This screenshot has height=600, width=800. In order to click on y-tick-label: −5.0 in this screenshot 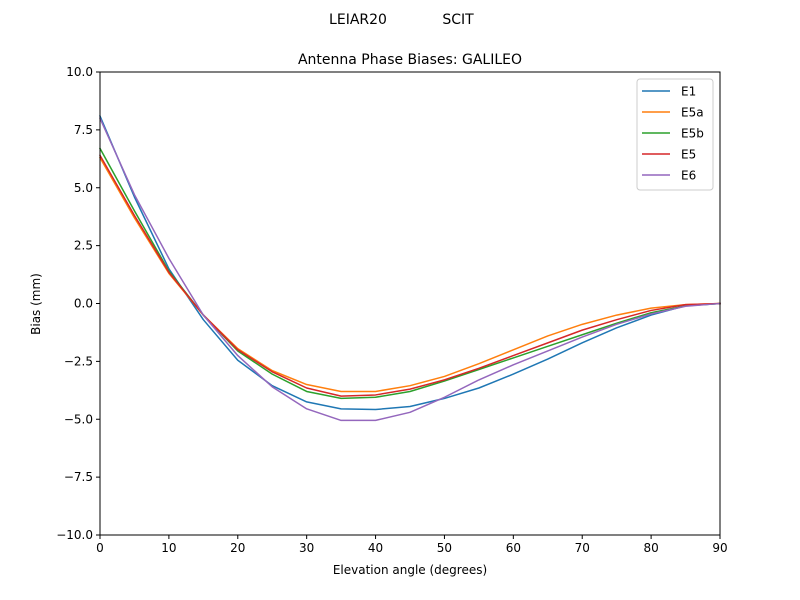, I will do `click(78, 419)`.